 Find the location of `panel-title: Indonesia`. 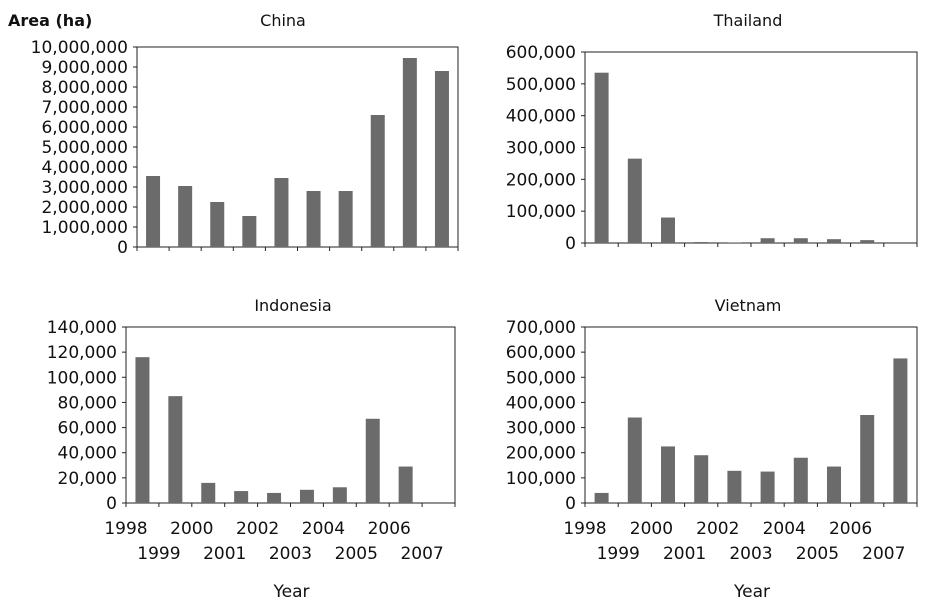

panel-title: Indonesia is located at coordinates (292, 305).